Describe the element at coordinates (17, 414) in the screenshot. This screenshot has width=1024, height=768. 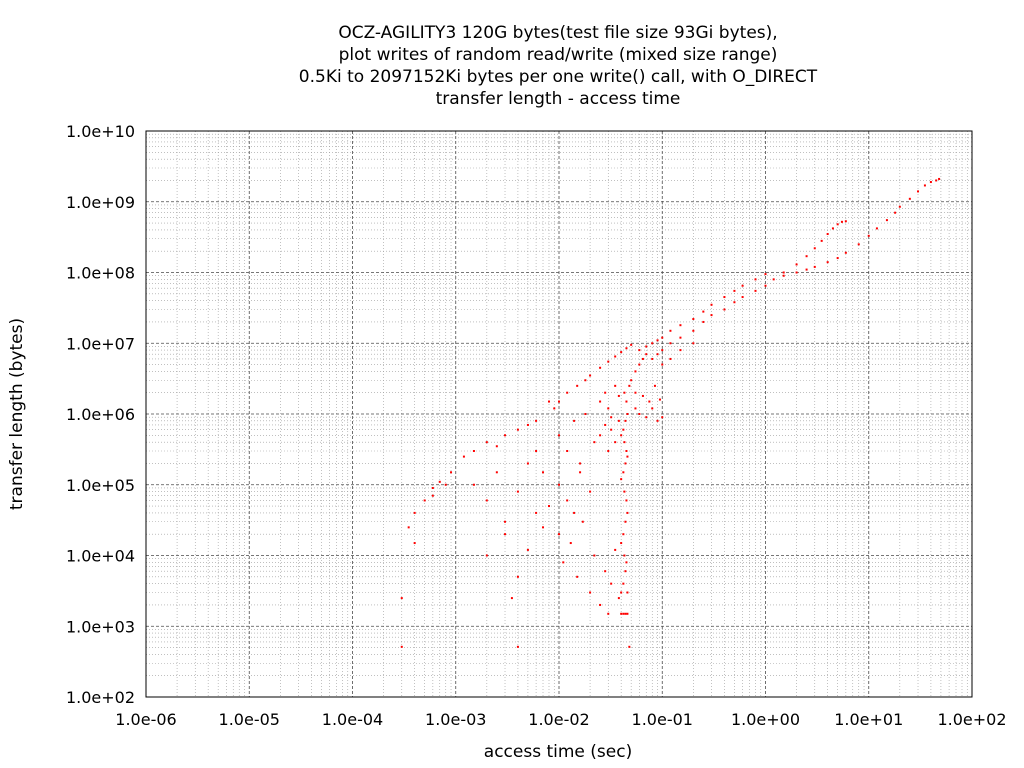
I see `y-axis-label: transfer length (bytes)` at that location.